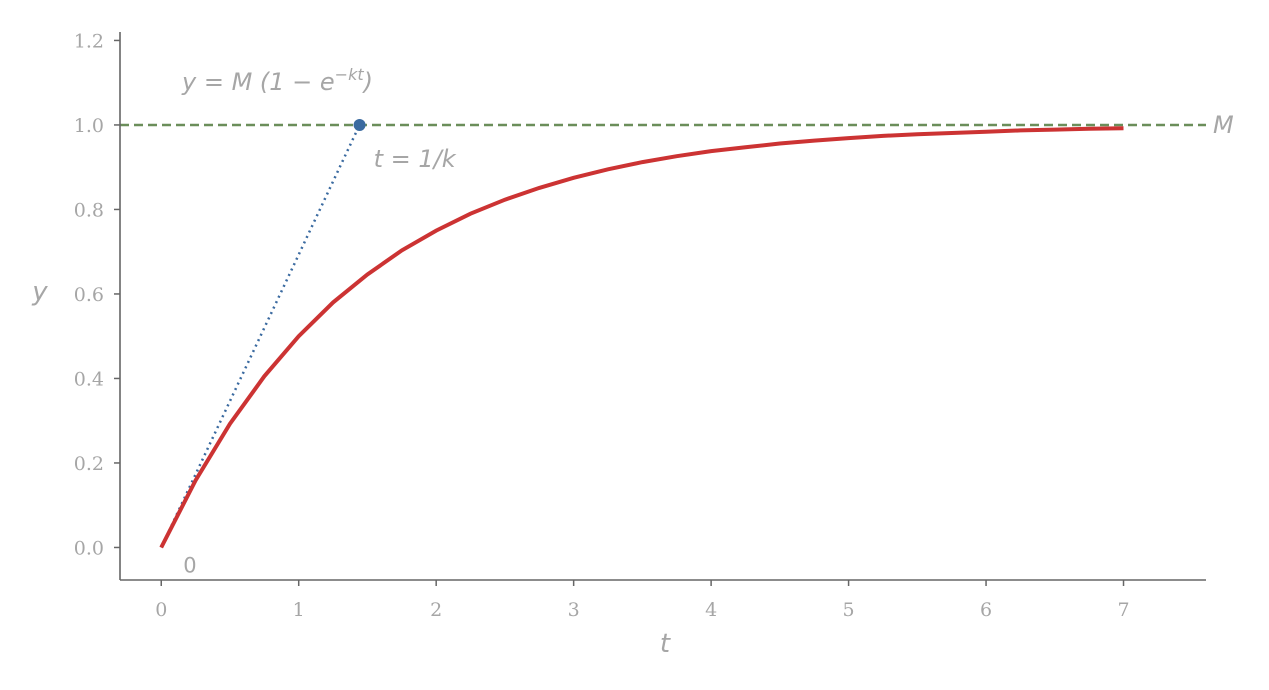  What do you see at coordinates (574, 610) in the screenshot?
I see `x-tick-label: 3` at bounding box center [574, 610].